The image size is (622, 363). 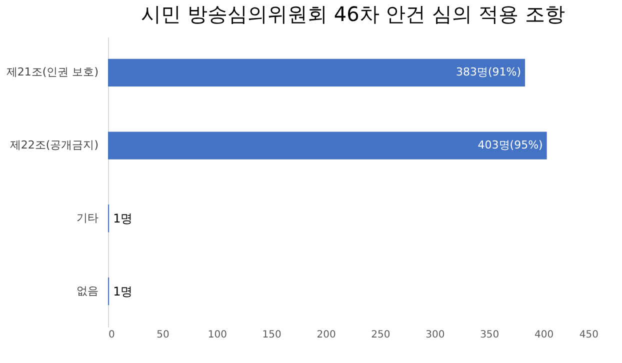 I want to click on data-label: 403명(95%), so click(x=510, y=145).